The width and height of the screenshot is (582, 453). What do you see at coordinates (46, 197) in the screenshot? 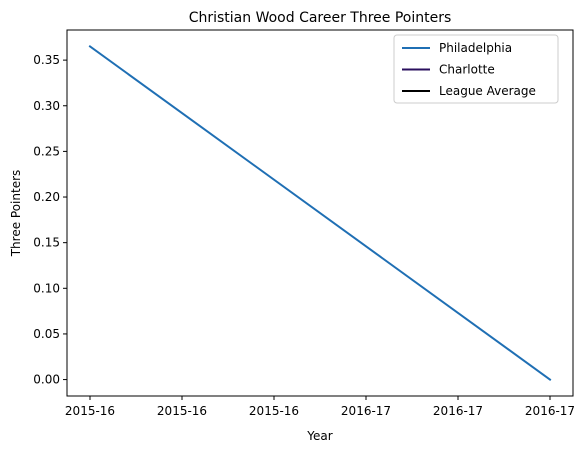
I see `y-tick-label: 0.20` at bounding box center [46, 197].